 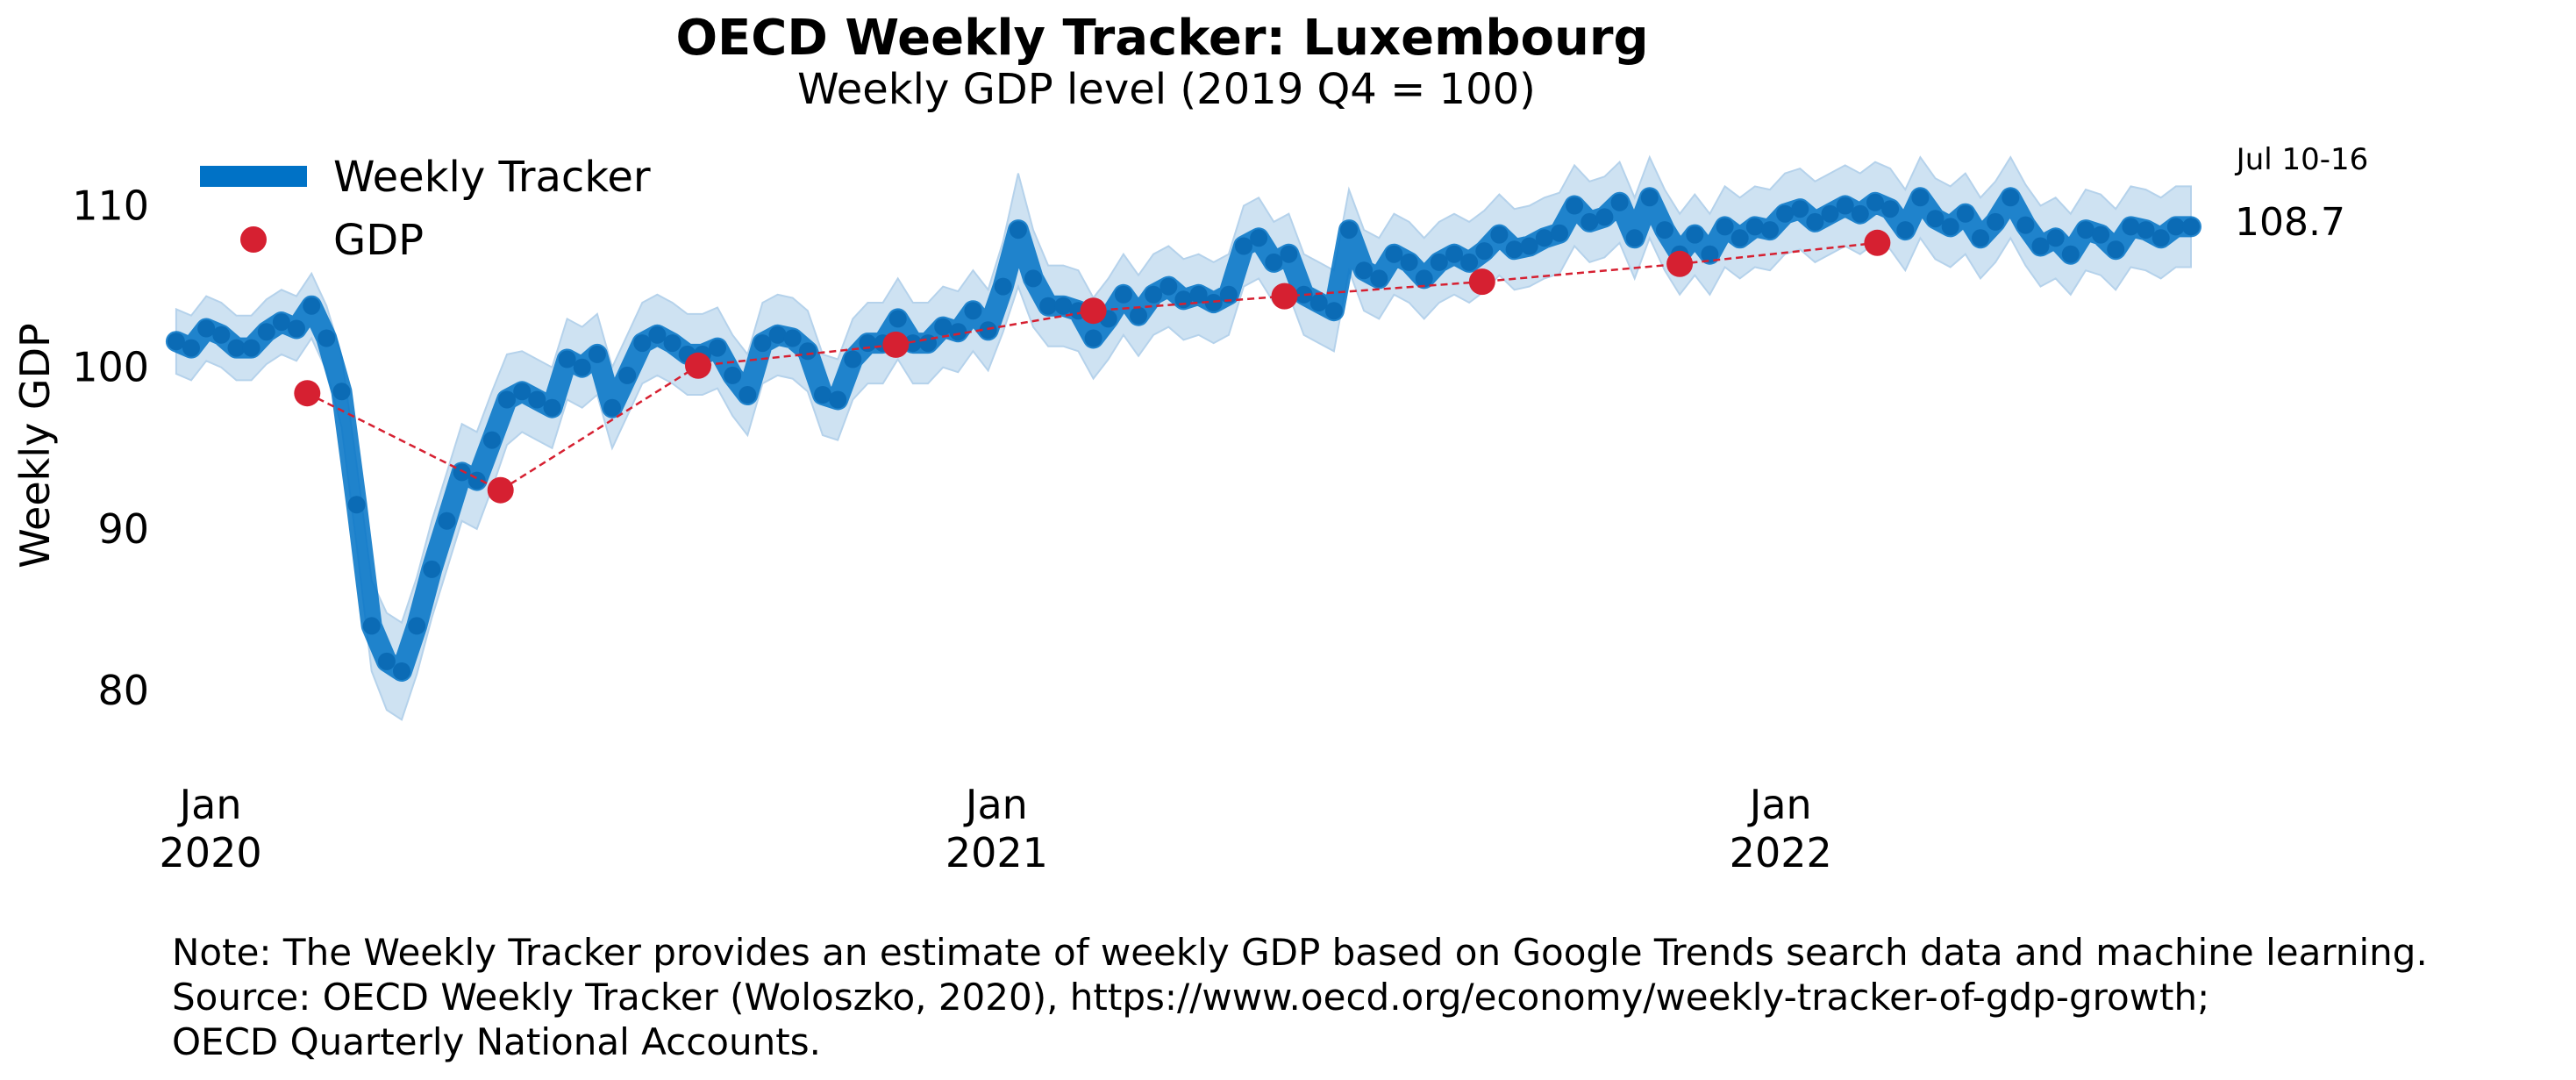 What do you see at coordinates (111, 367) in the screenshot?
I see `y-tick-label: 100` at bounding box center [111, 367].